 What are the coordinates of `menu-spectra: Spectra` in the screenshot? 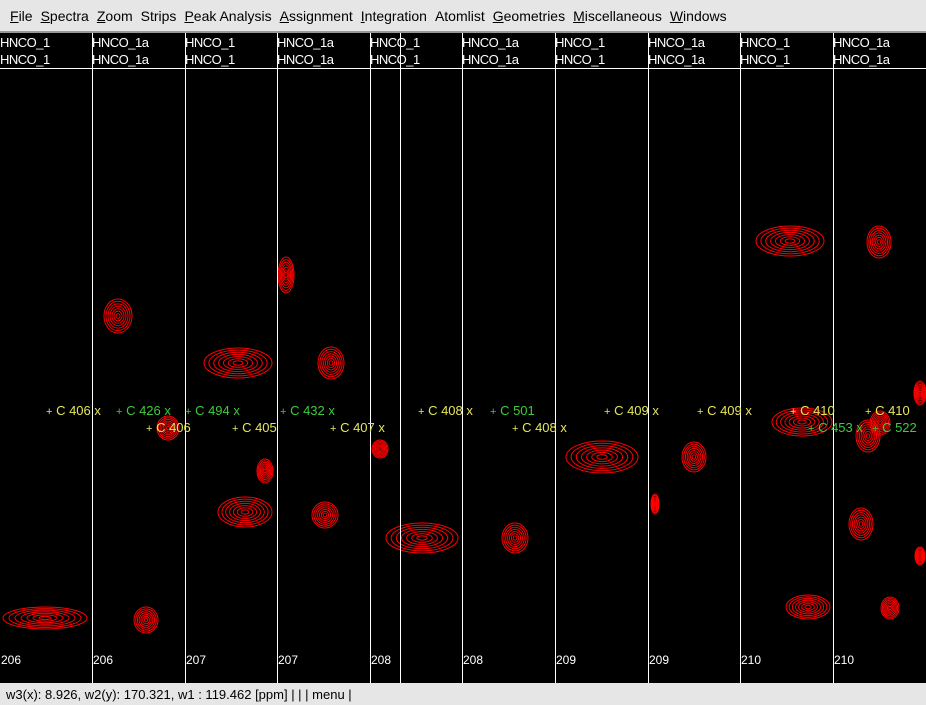 It's located at (65, 16).